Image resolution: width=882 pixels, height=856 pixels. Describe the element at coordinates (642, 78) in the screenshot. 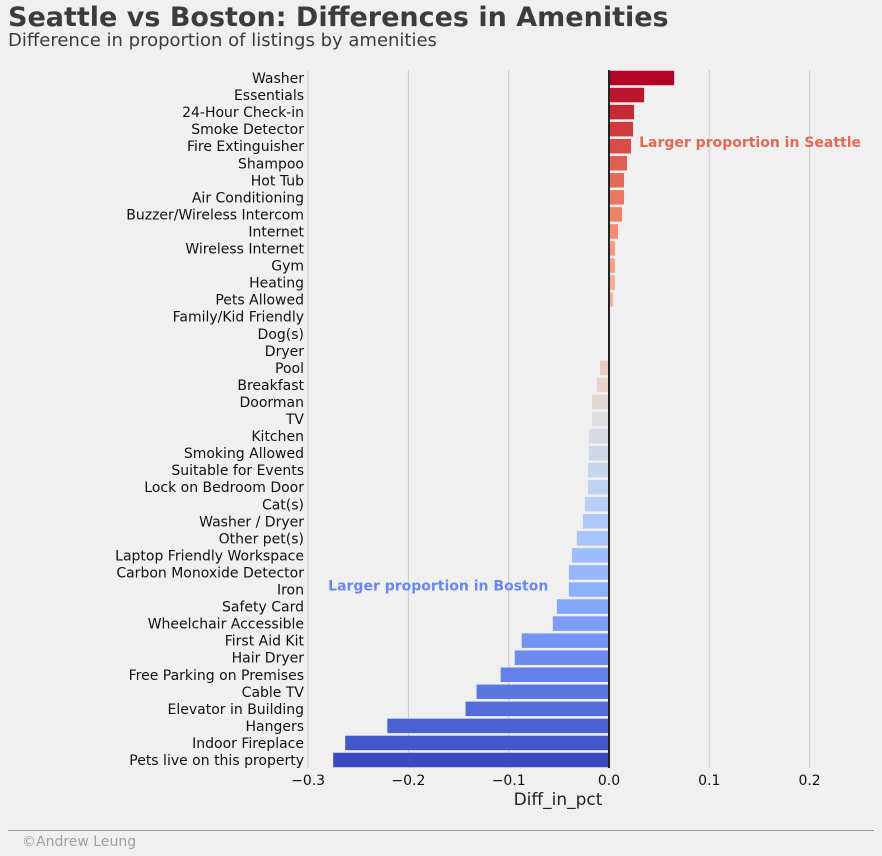

I see `bar-washer` at that location.